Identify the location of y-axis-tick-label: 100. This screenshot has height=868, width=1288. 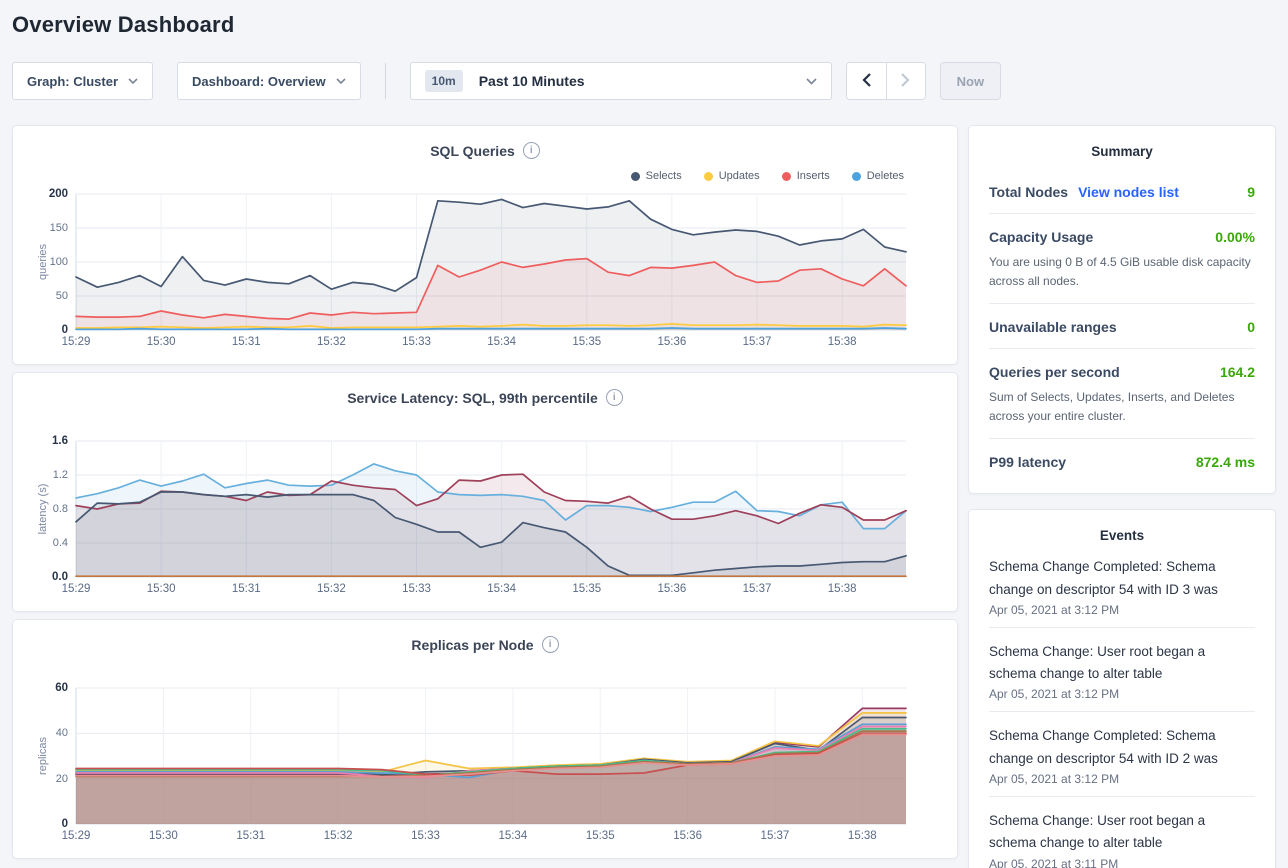
(58, 262).